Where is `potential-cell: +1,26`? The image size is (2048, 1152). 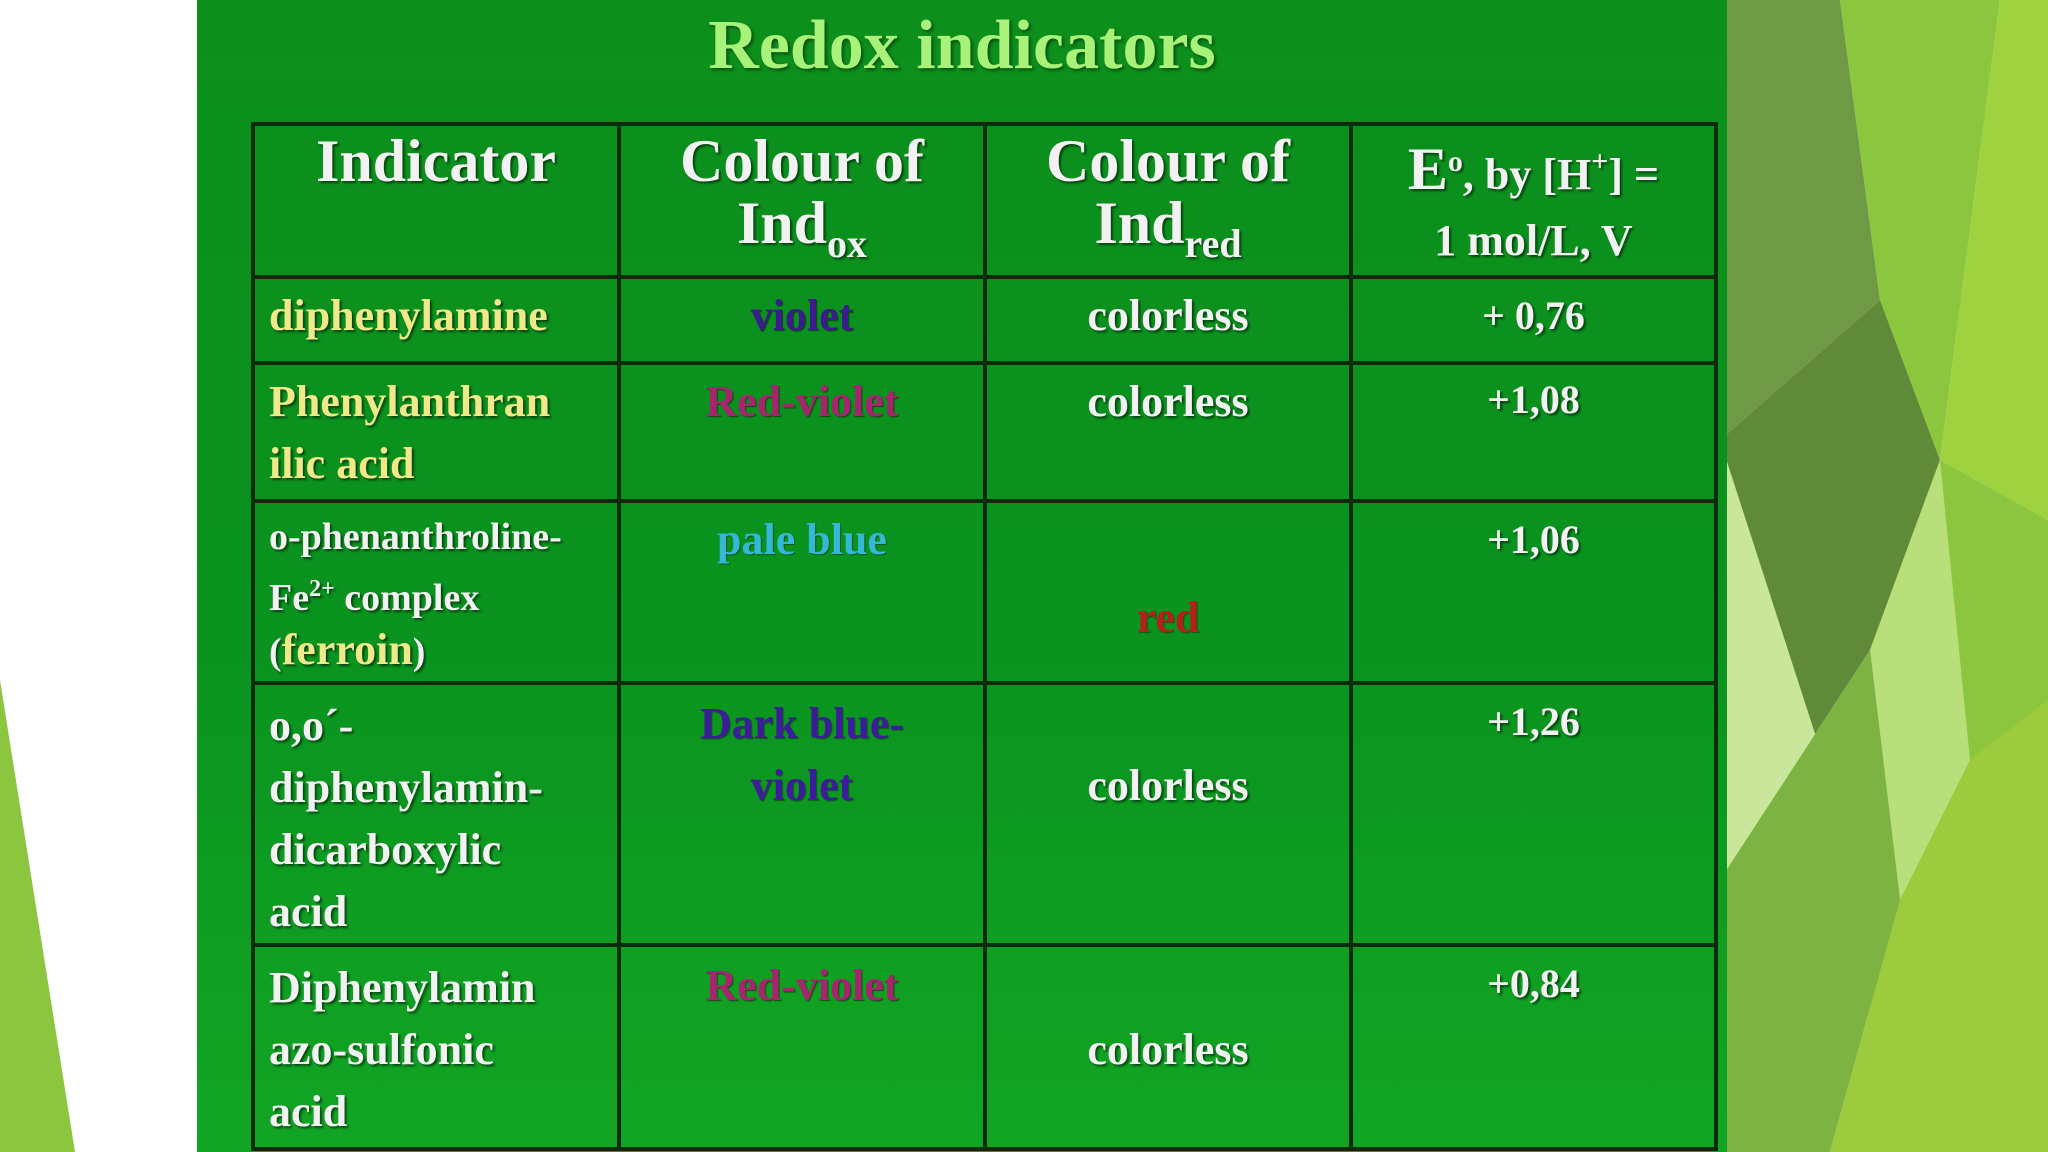 potential-cell: +1,26 is located at coordinates (1533, 814).